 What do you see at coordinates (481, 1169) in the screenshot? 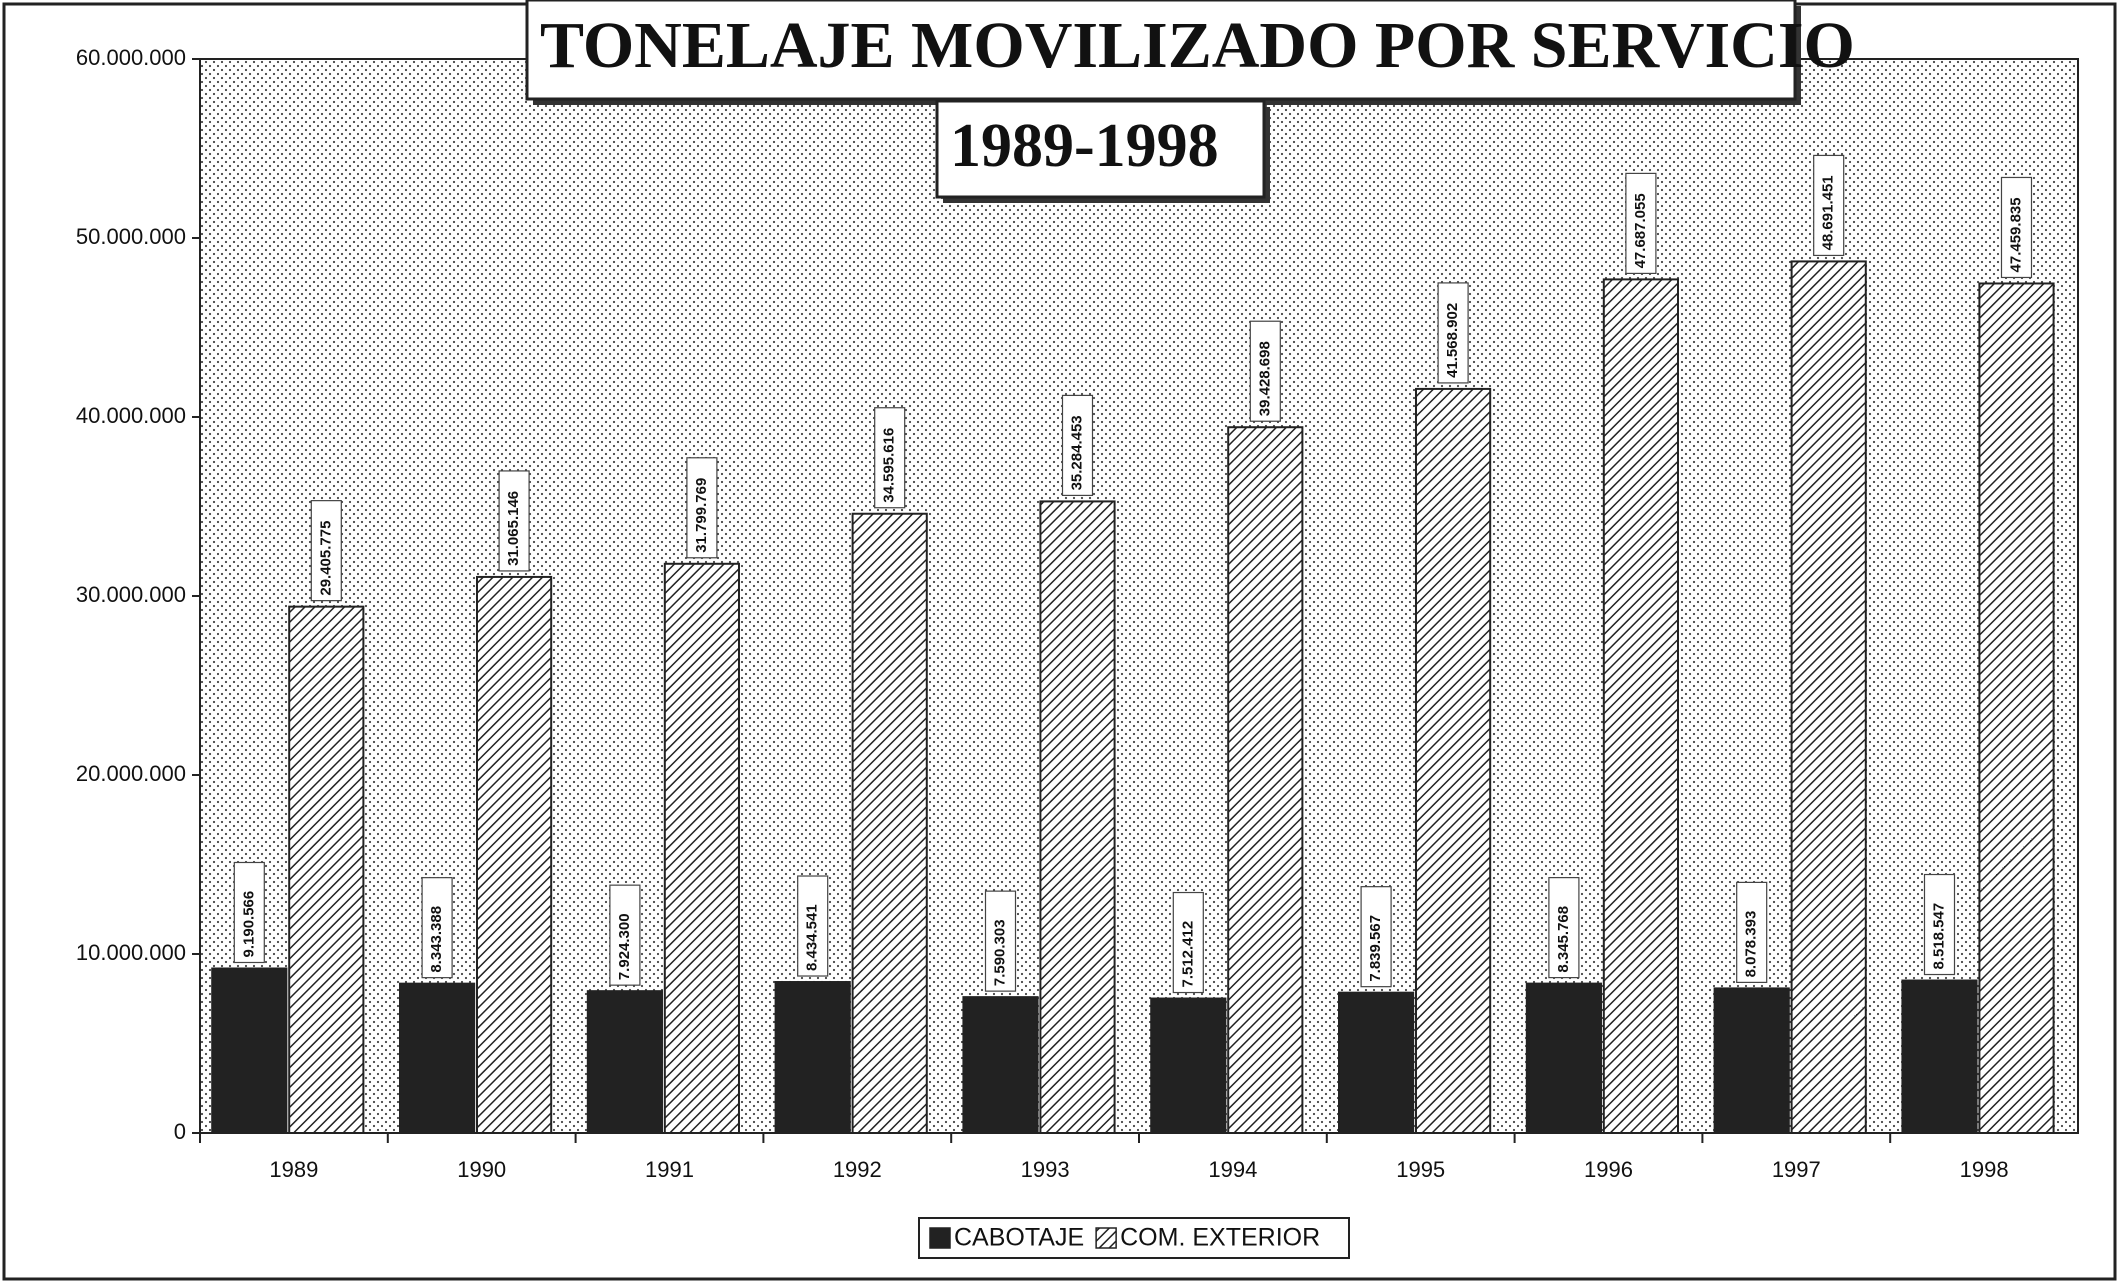
I see `x-tick-label: 1990` at bounding box center [481, 1169].